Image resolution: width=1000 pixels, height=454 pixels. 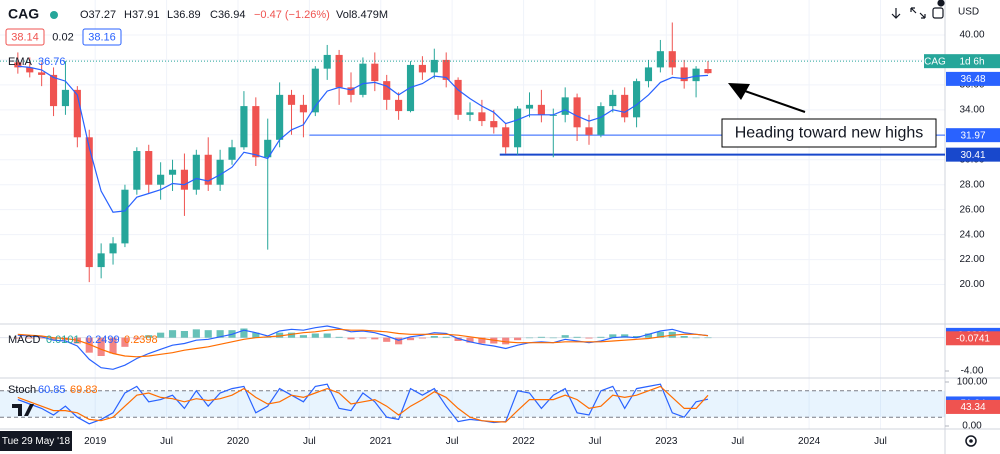 What do you see at coordinates (95, 441) in the screenshot?
I see `x-tick-label: 2019` at bounding box center [95, 441].